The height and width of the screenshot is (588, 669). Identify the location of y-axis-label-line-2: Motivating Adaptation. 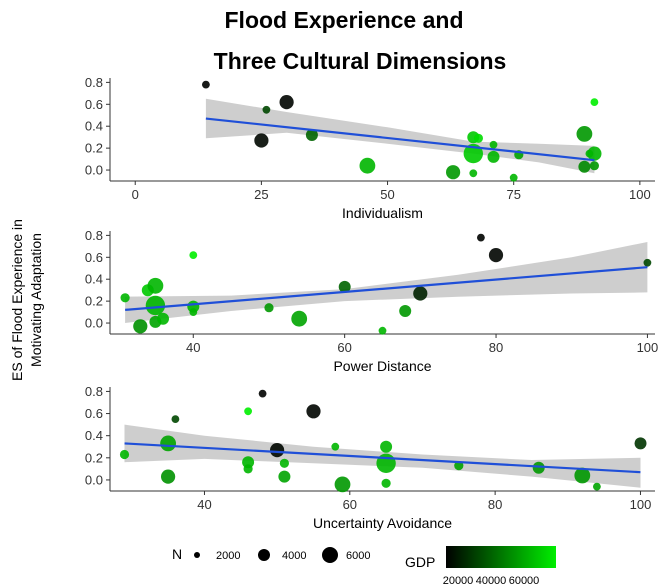
(36, 300).